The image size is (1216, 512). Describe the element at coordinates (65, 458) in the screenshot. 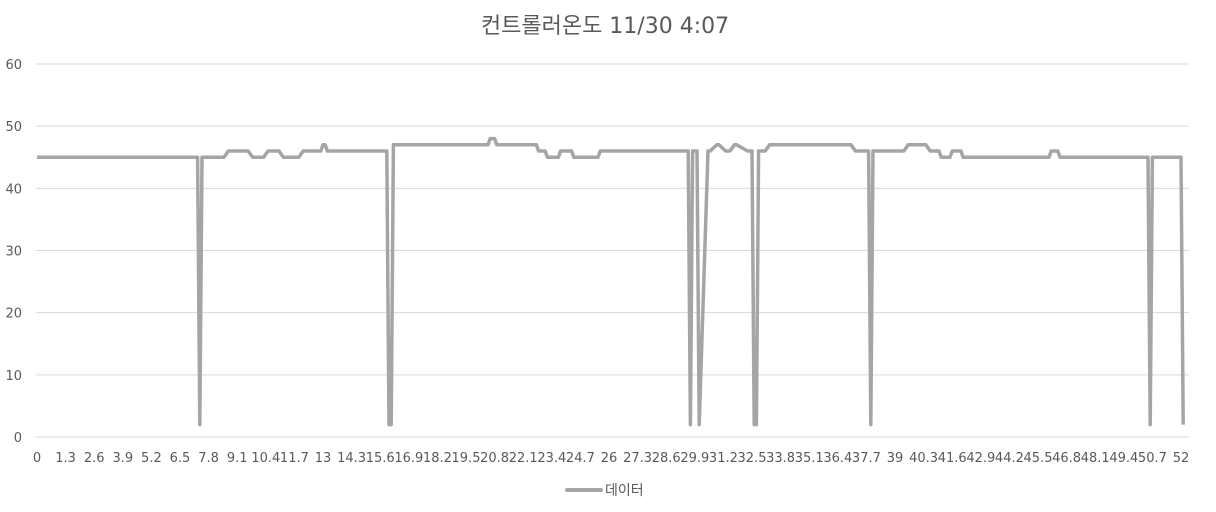

I see `x-tick-label: 1.3` at that location.